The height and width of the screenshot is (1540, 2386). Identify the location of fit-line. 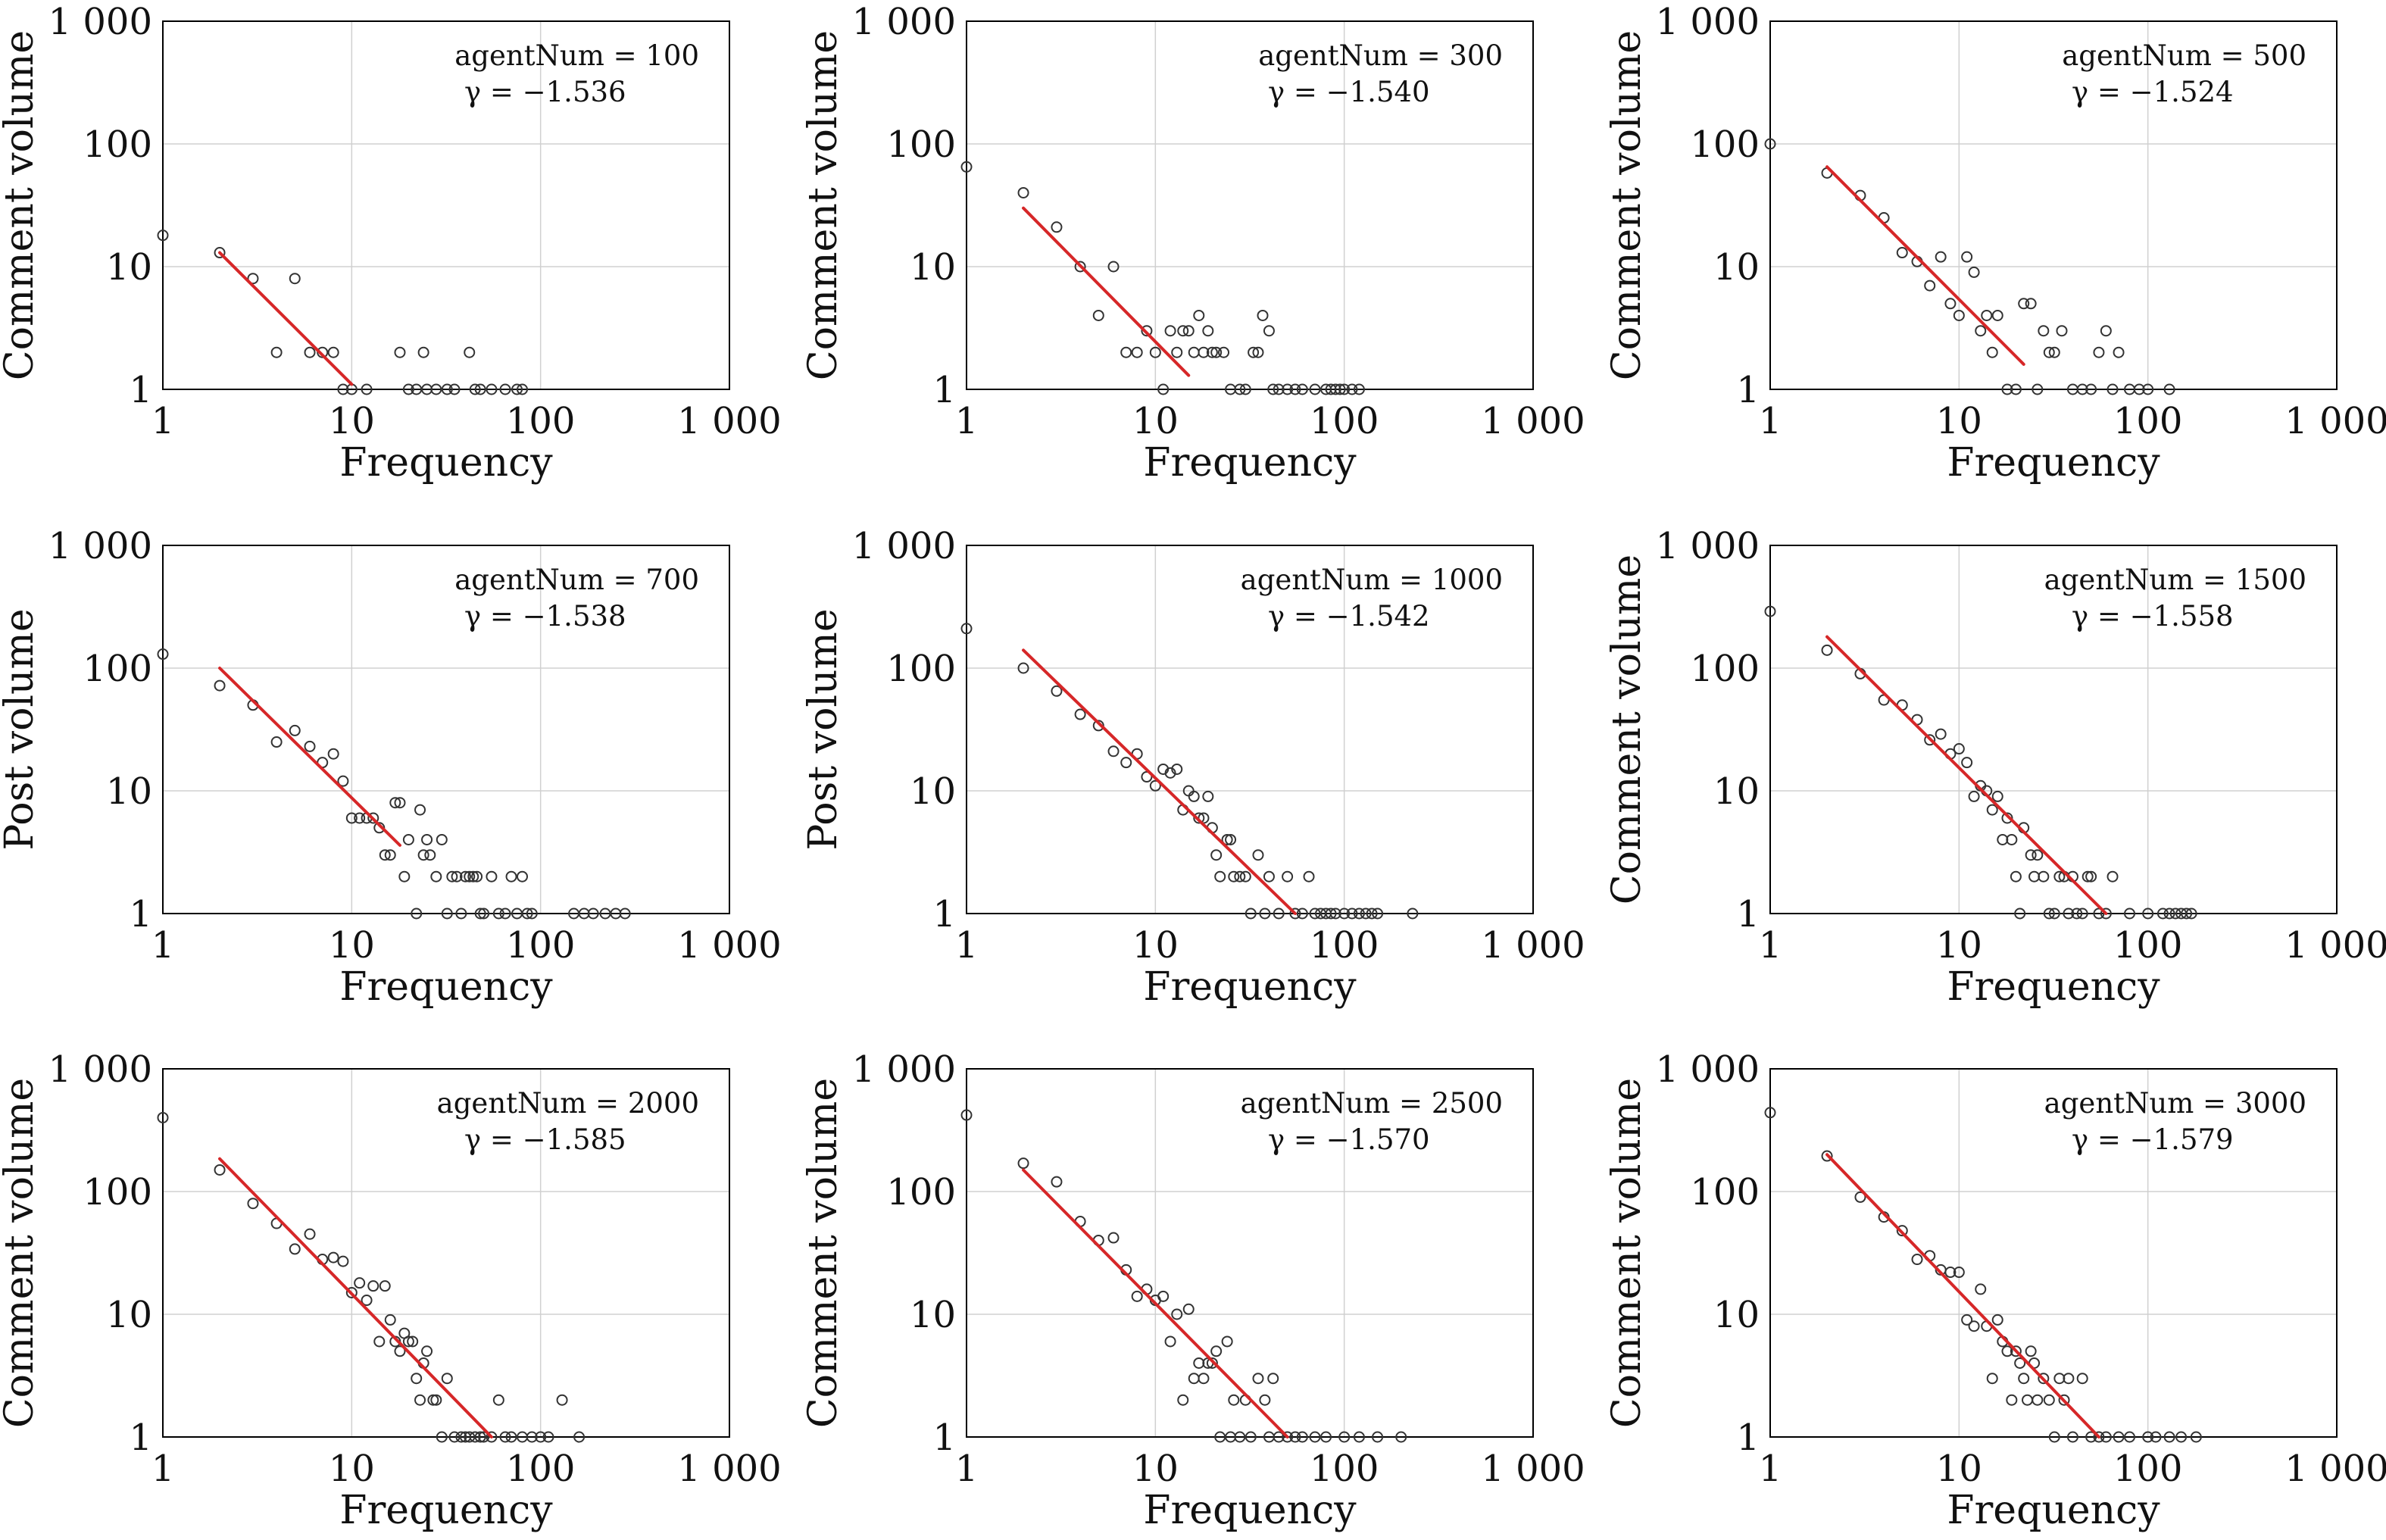
(1962, 1295).